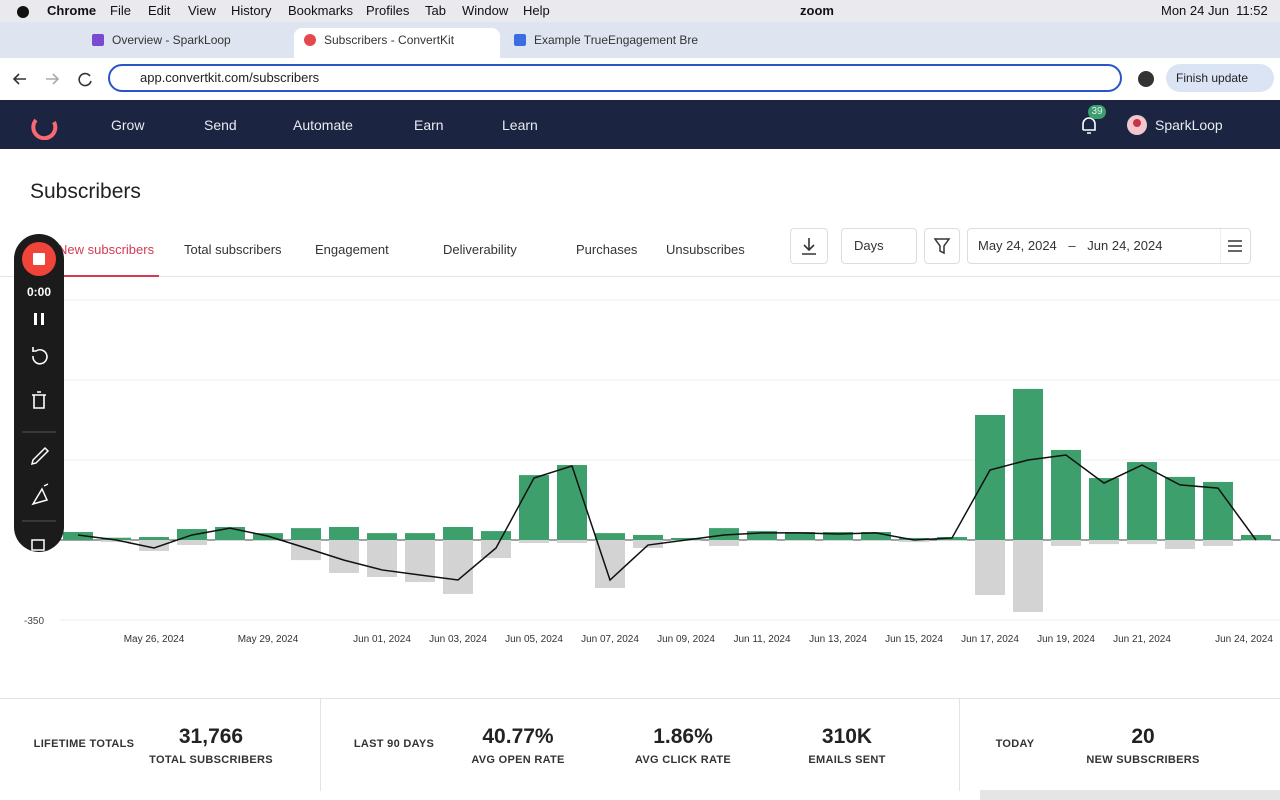  Describe the element at coordinates (251, 10) in the screenshot. I see `menu-item: History` at that location.